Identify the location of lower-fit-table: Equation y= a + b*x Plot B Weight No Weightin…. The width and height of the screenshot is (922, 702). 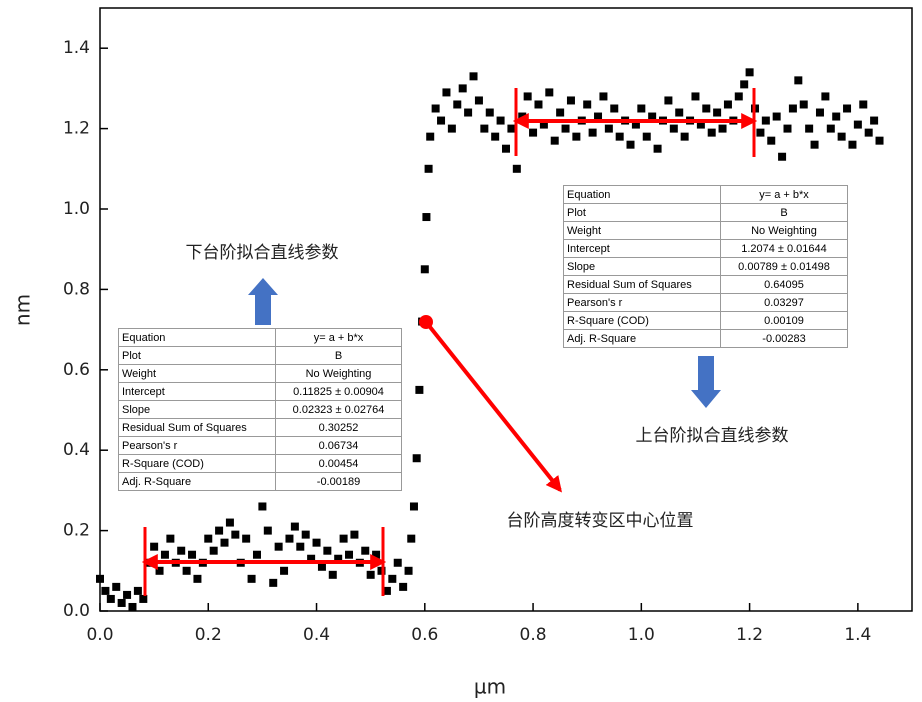
(260, 409).